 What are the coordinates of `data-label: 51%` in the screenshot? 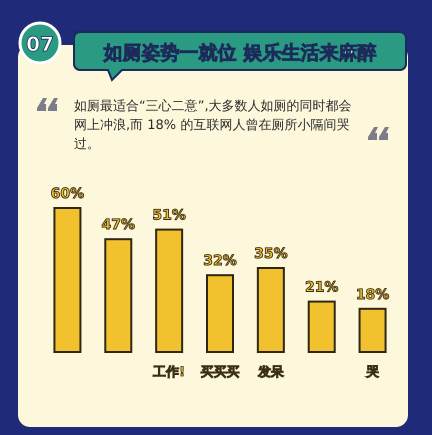 It's located at (169, 216).